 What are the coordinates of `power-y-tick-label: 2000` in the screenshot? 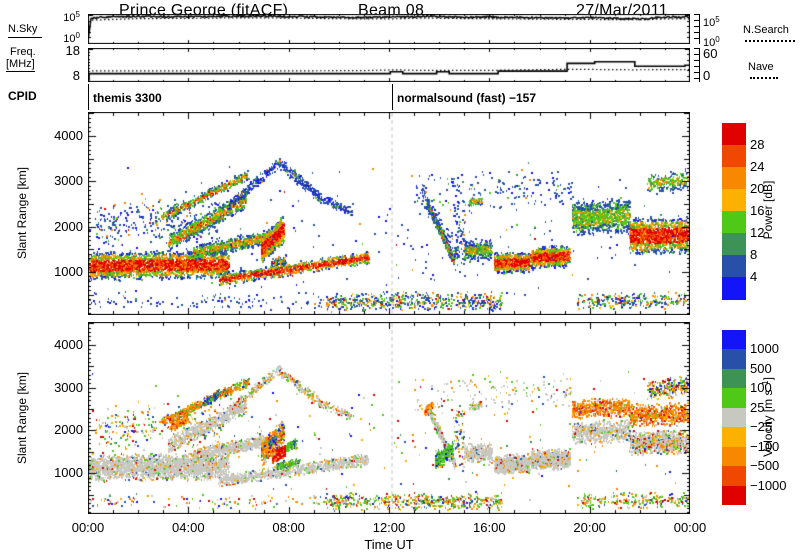 It's located at (68, 226).